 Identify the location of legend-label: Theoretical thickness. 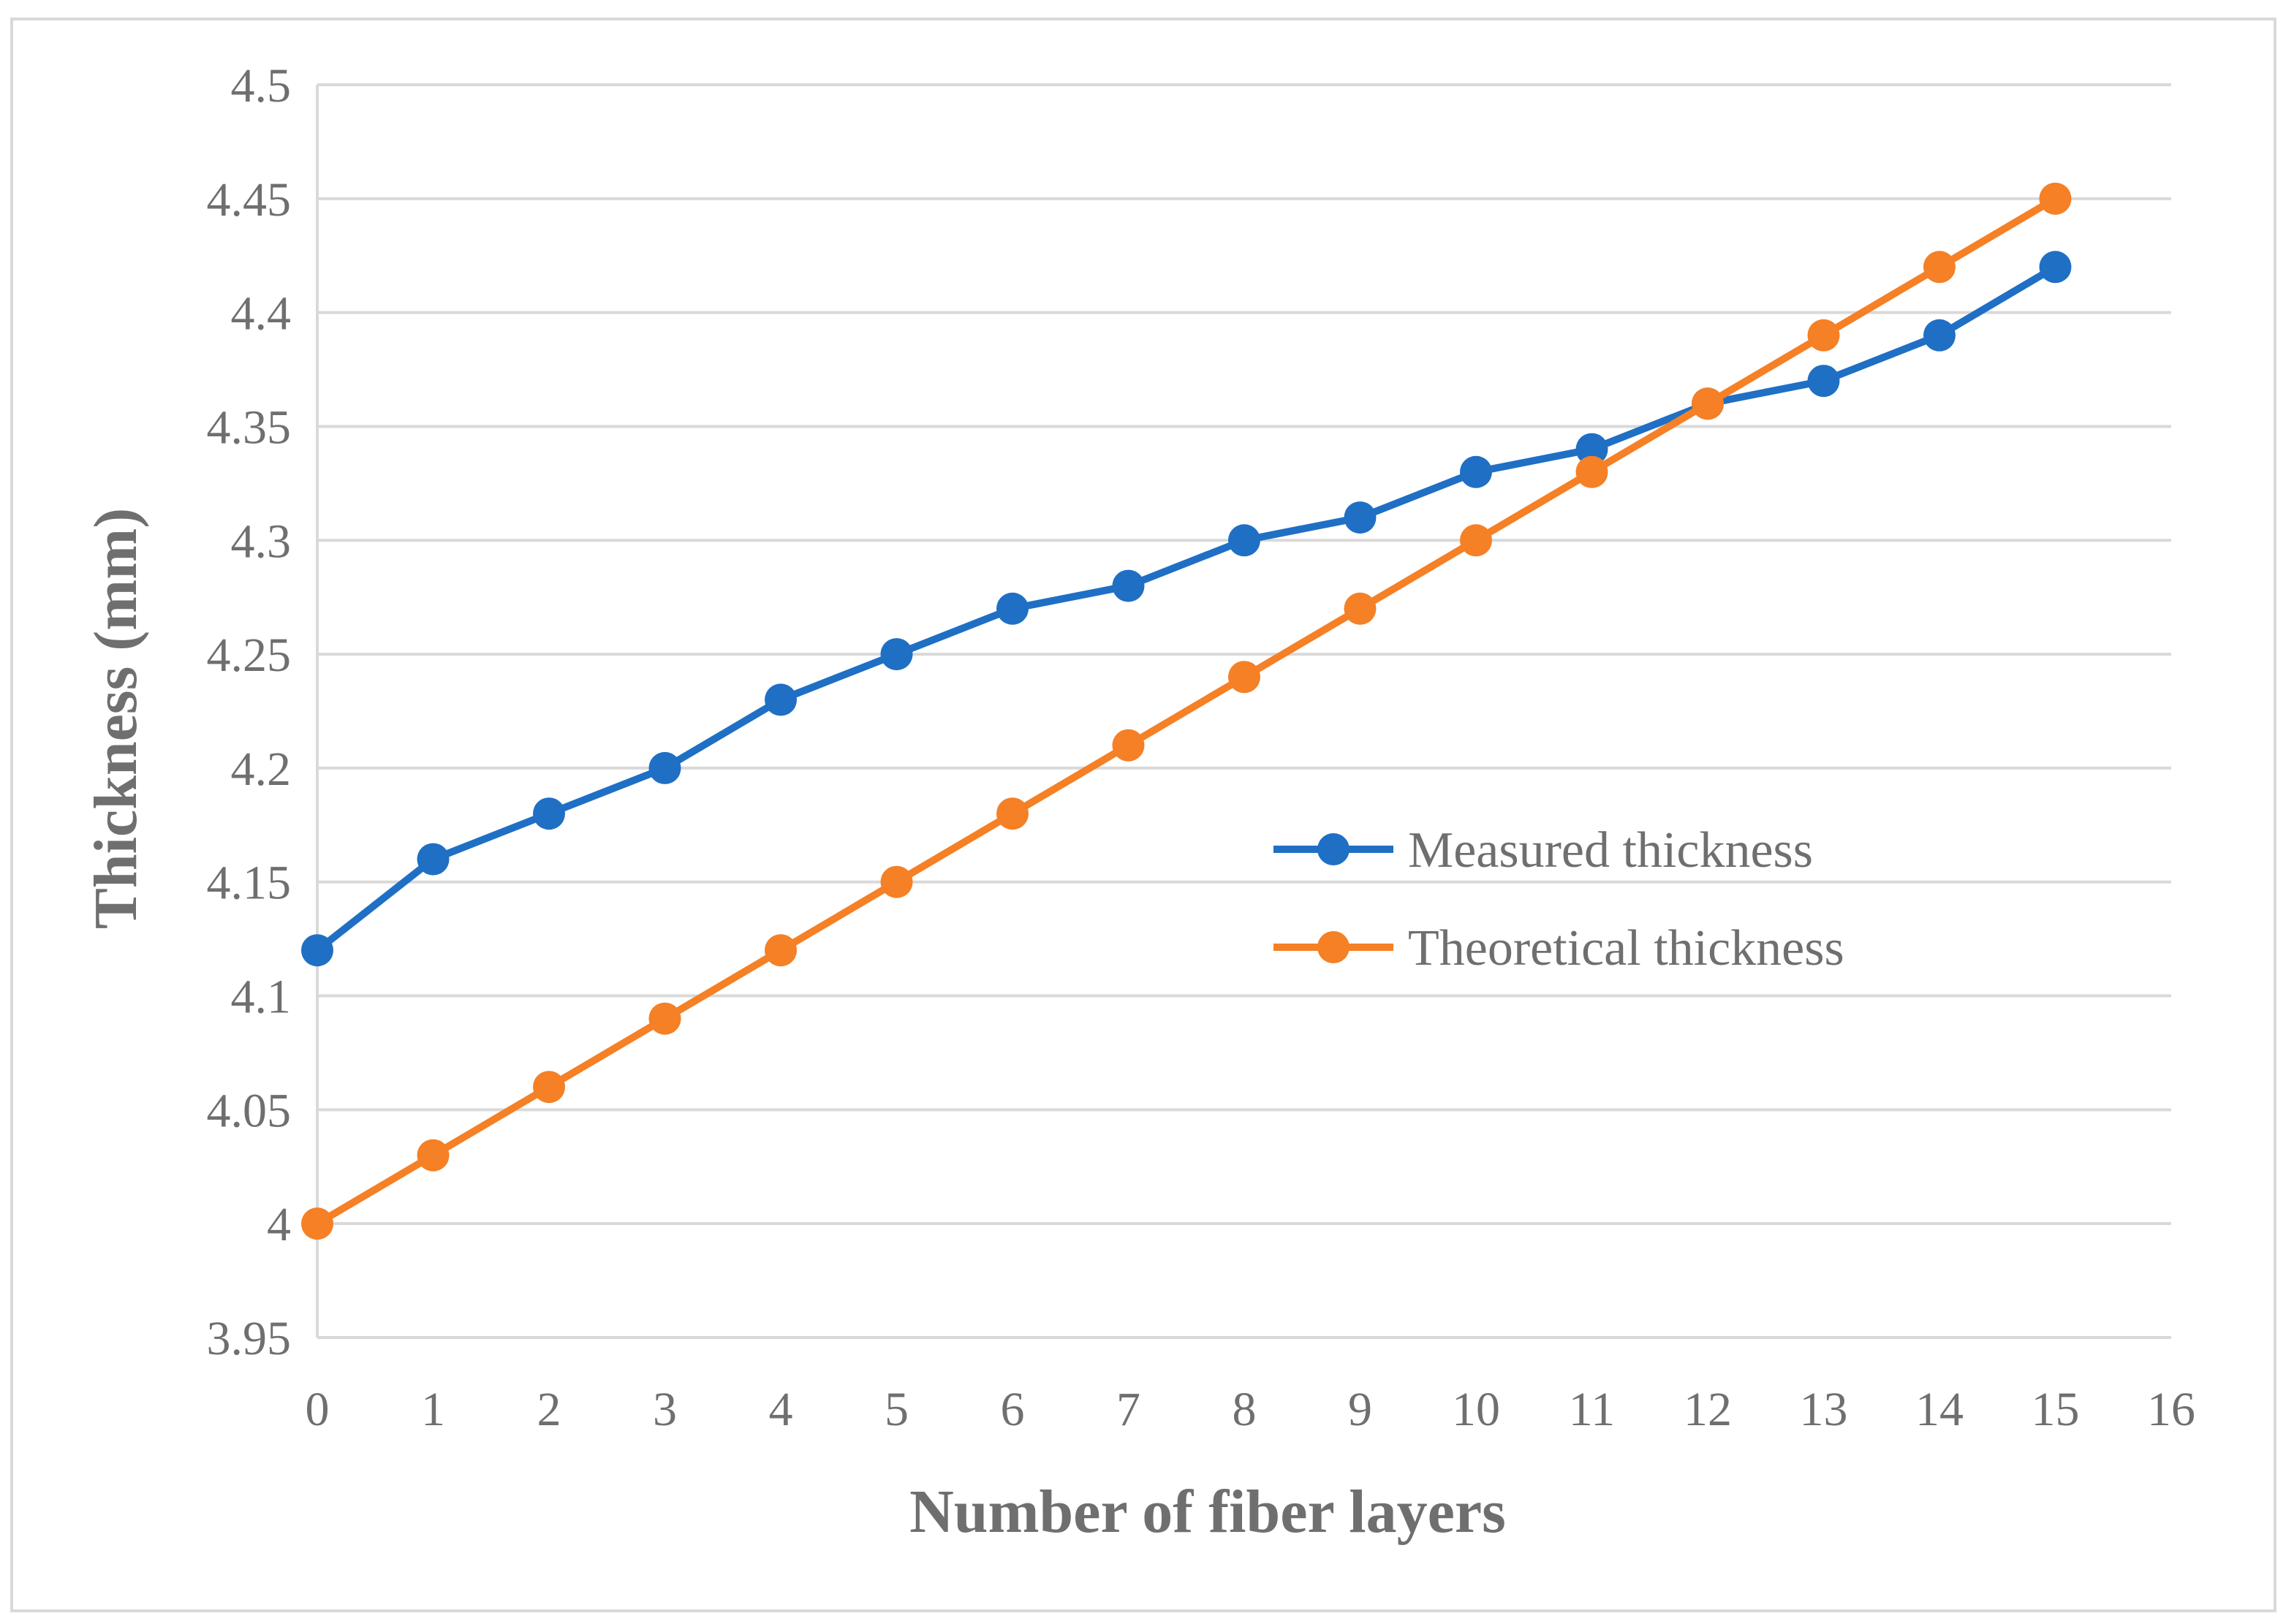
(1626, 948).